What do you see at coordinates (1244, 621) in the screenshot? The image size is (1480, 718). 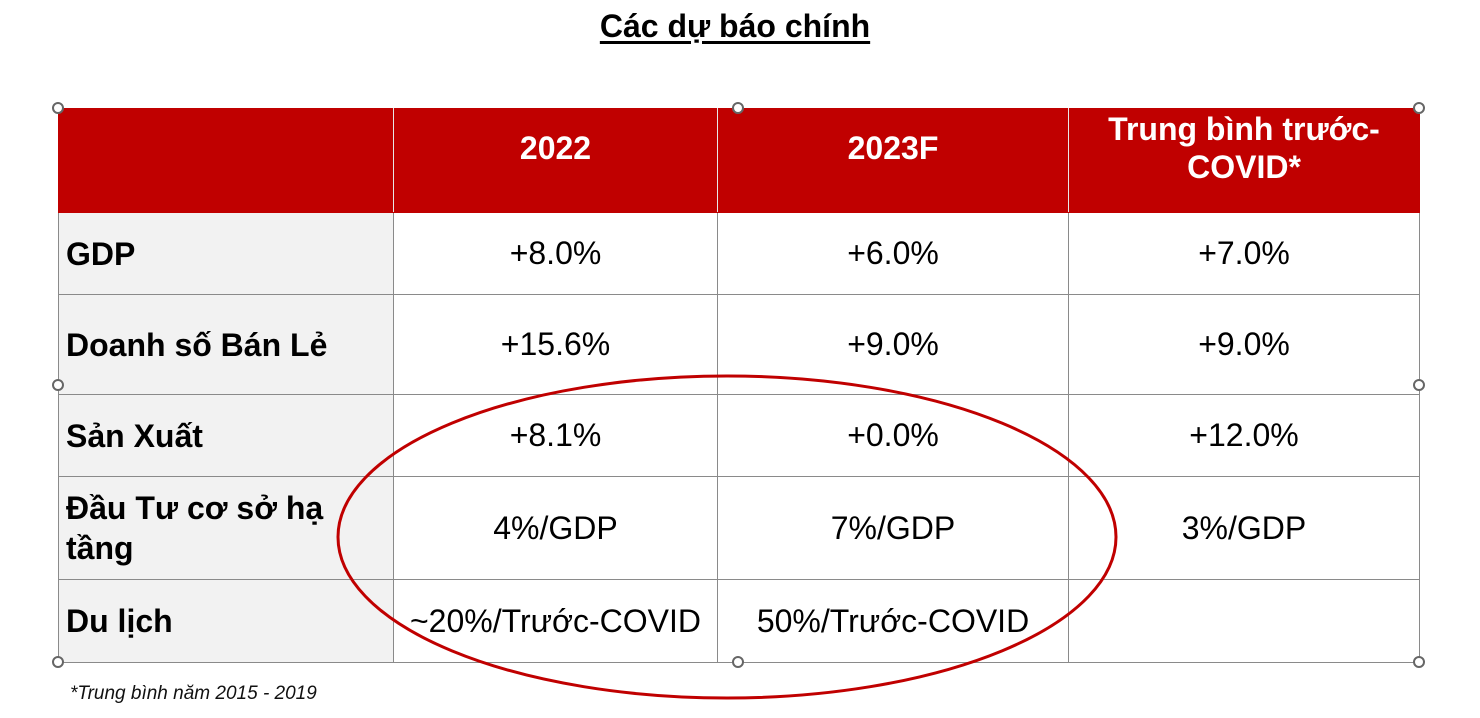 I see `table-cell` at bounding box center [1244, 621].